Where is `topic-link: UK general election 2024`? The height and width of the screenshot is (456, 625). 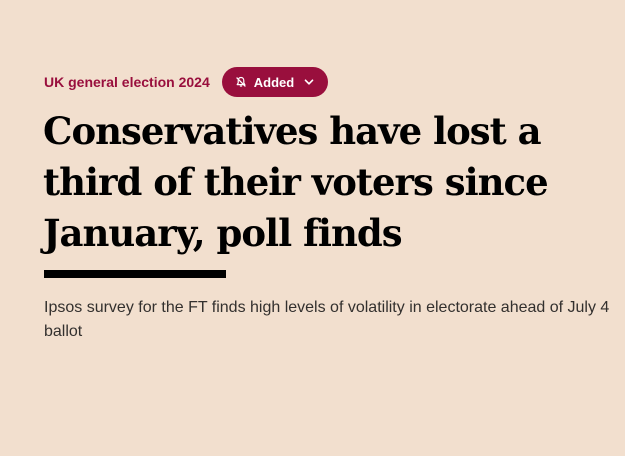 topic-link: UK general election 2024 is located at coordinates (127, 82).